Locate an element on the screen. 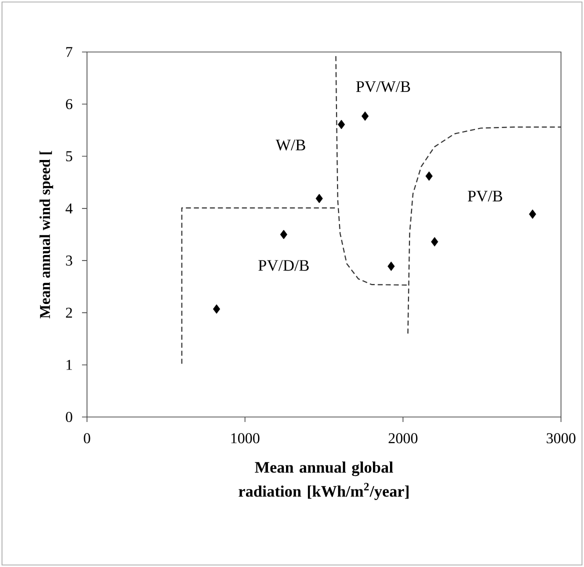 The image size is (584, 567). y-tick-label: 2 is located at coordinates (69, 313).